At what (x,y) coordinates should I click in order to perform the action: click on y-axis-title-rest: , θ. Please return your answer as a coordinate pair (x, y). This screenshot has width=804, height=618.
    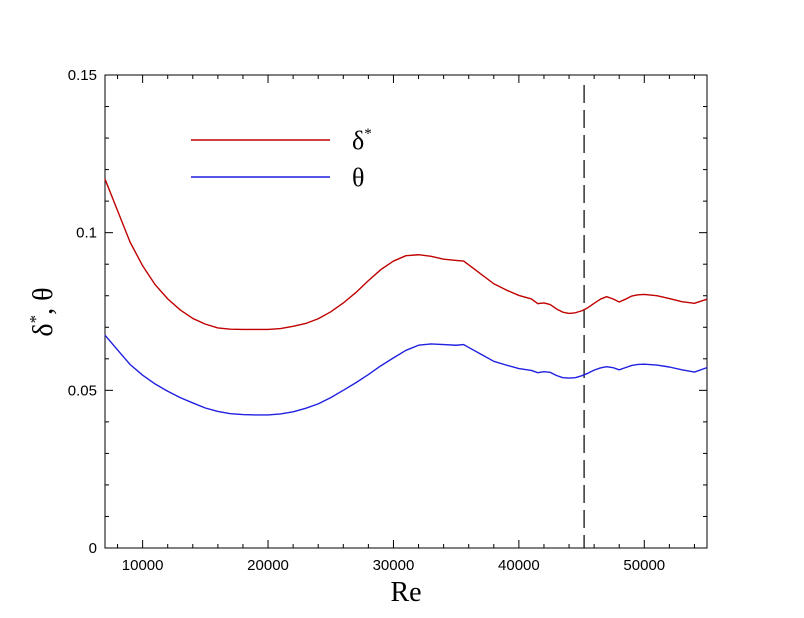
    Looking at the image, I should click on (43, 300).